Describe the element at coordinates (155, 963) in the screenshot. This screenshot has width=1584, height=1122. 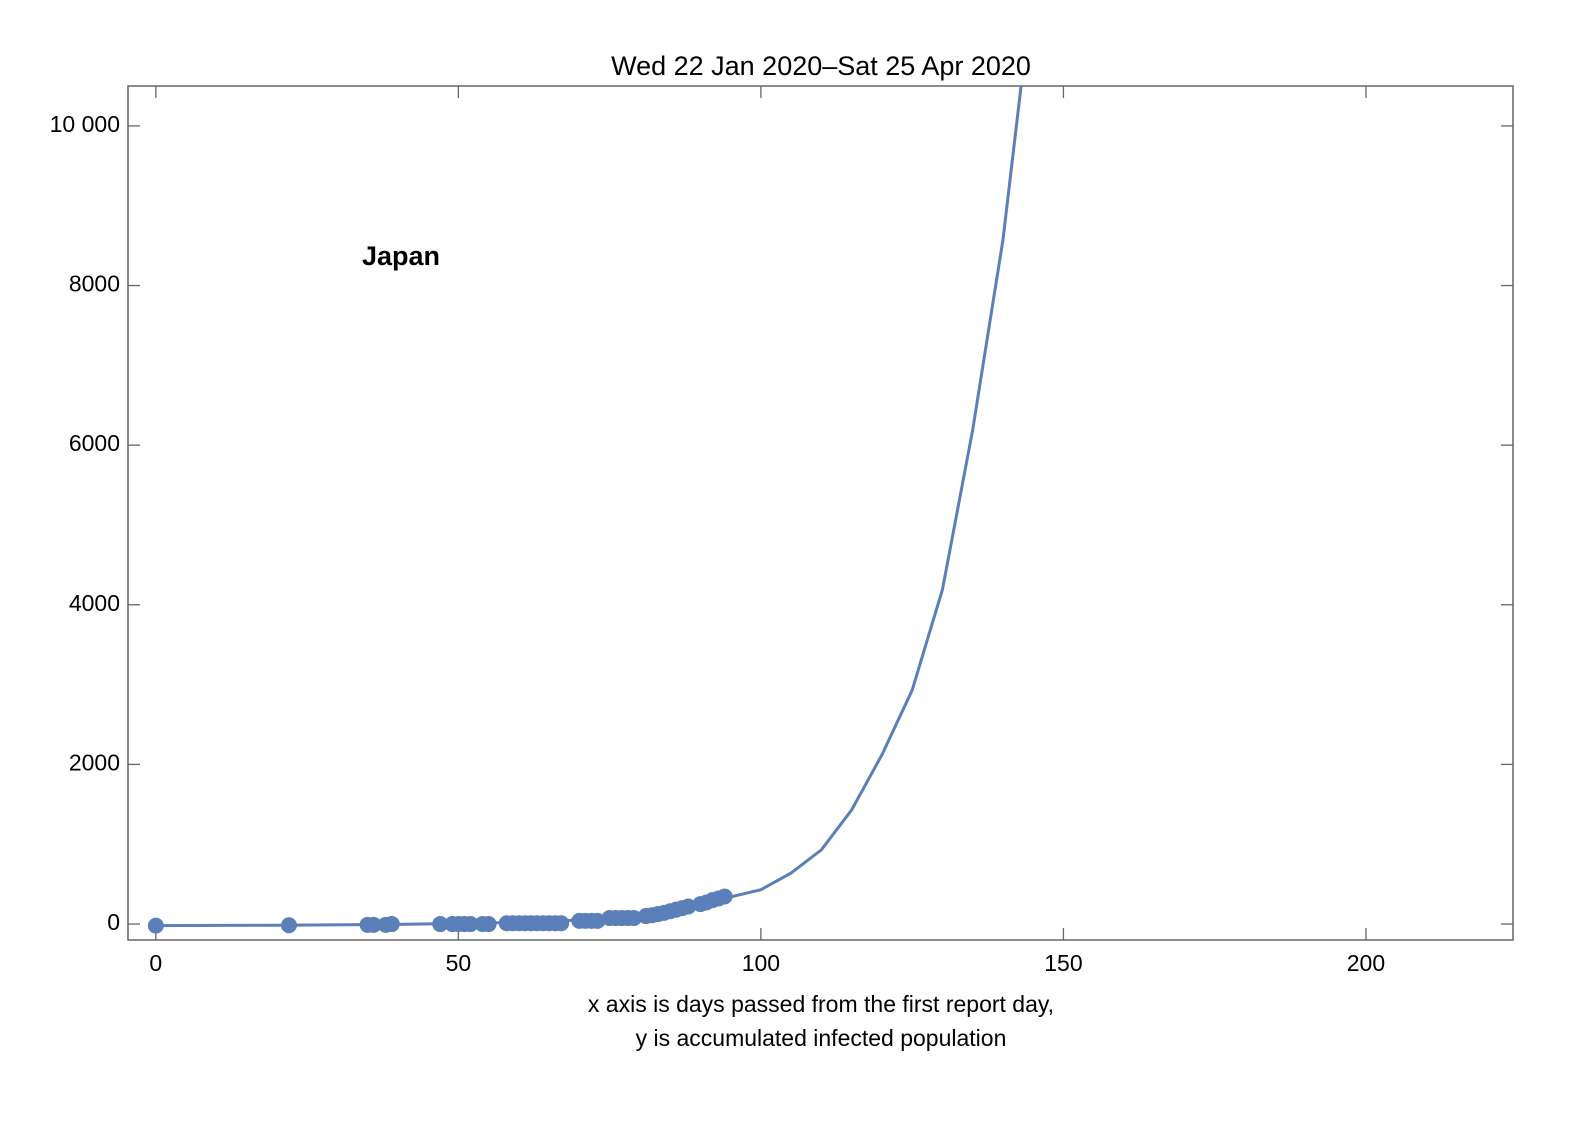
I see `x-tick-label: 0` at that location.